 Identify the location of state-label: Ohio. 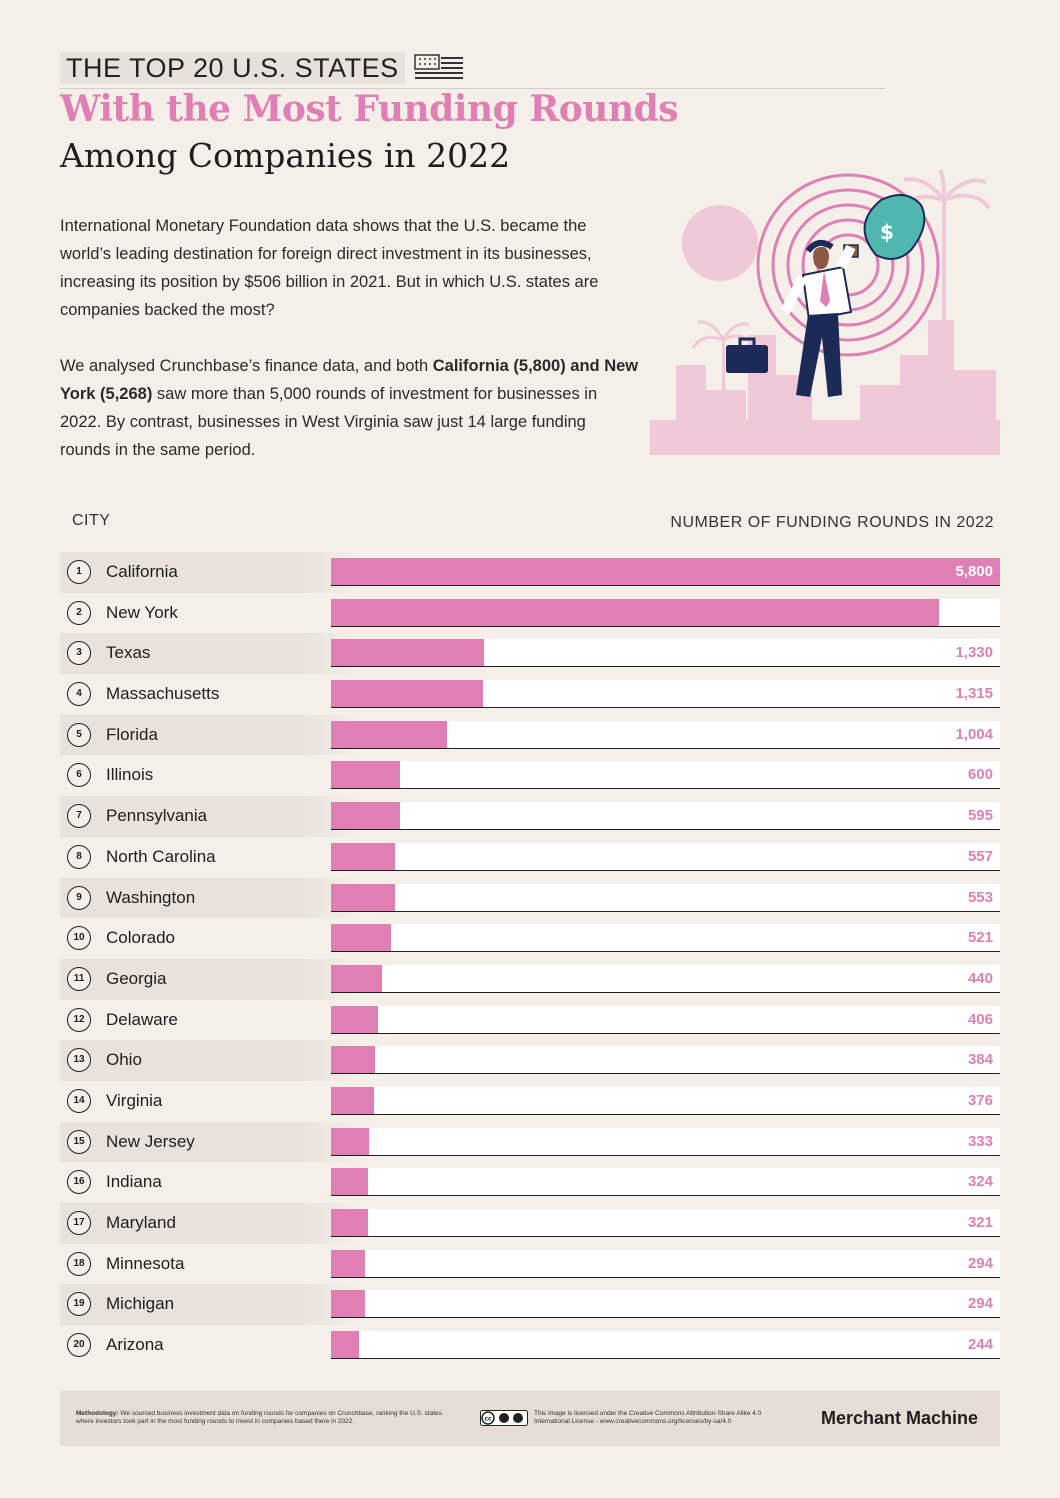
(124, 1060).